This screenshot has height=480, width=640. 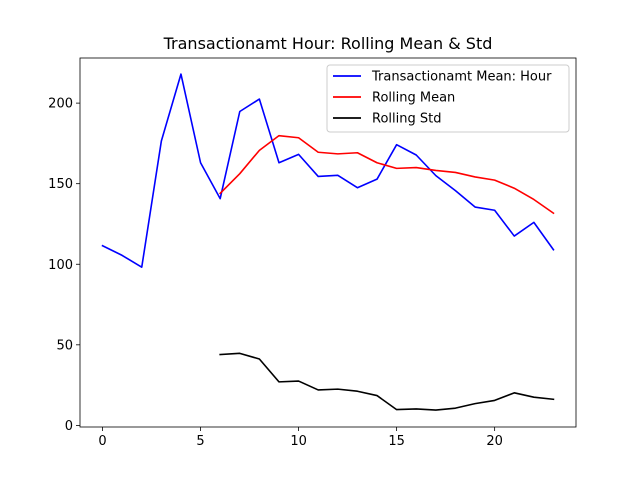 I want to click on x-tick-label: 5, so click(x=200, y=441).